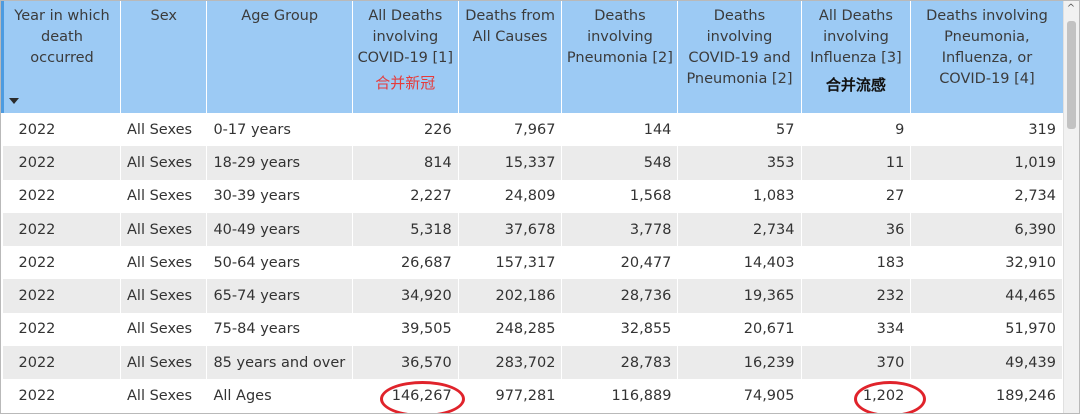 Image resolution: width=1080 pixels, height=414 pixels. Describe the element at coordinates (510, 163) in the screenshot. I see `cell-all-causes: 15,337` at that location.